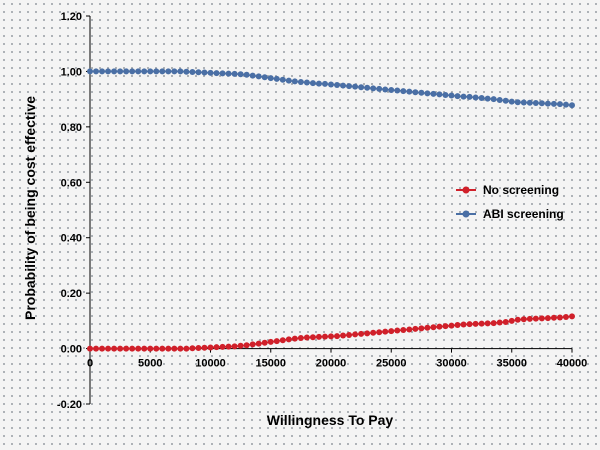  What do you see at coordinates (71, 183) in the screenshot?
I see `y-tick-label: 0.60` at bounding box center [71, 183].